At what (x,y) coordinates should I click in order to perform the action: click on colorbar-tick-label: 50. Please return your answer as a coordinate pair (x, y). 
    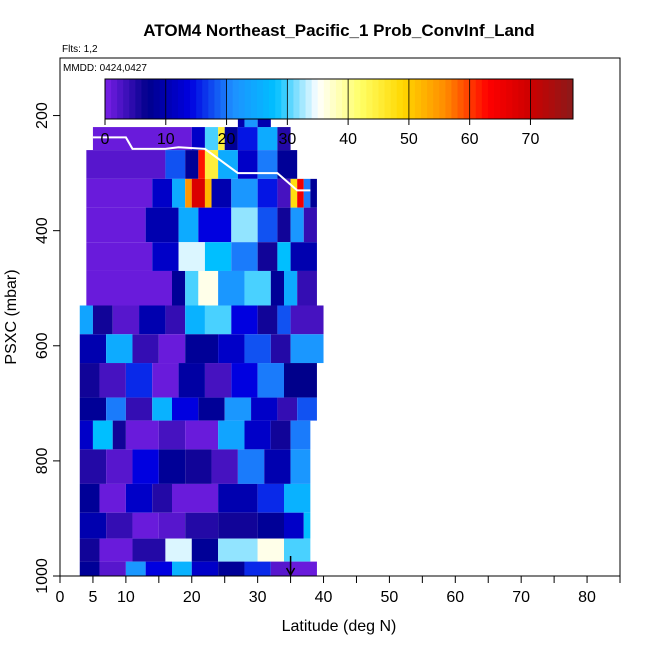
    Looking at the image, I should click on (409, 139).